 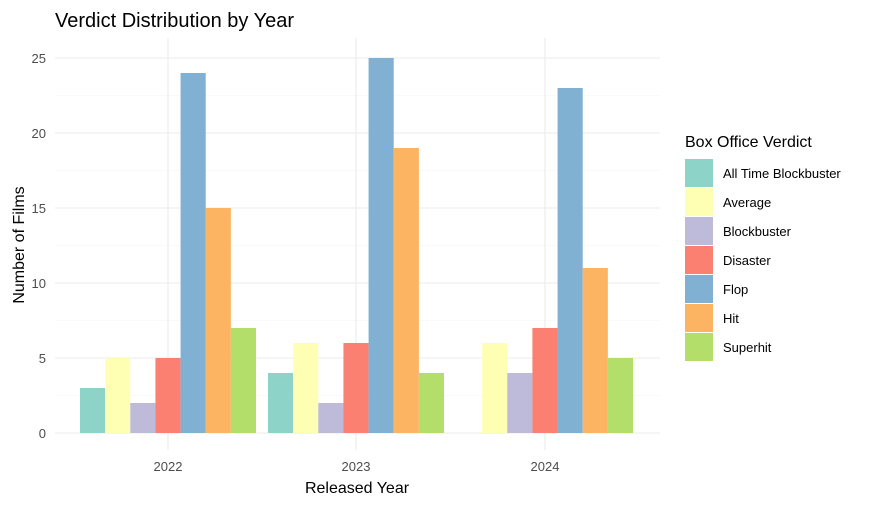 What do you see at coordinates (39, 133) in the screenshot?
I see `y-tick-label: 20` at bounding box center [39, 133].